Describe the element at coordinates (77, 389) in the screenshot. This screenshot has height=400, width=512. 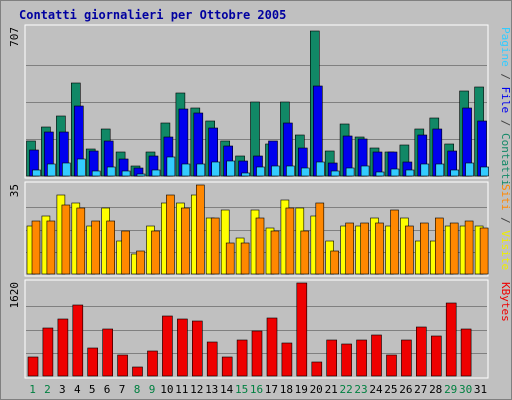
I see `x-tick-label-day-4: 4` at that location.